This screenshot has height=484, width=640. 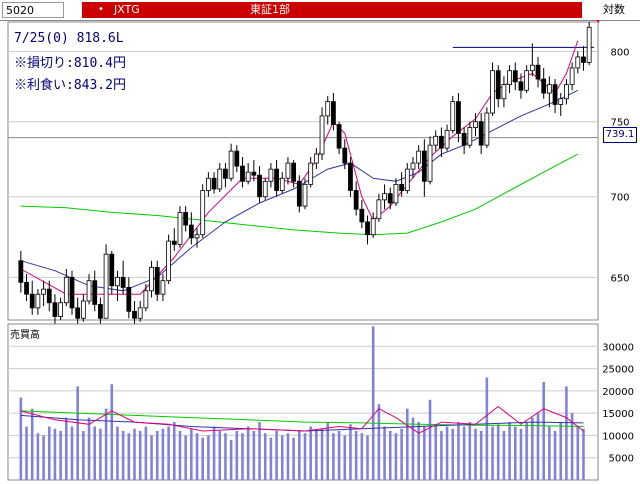 What do you see at coordinates (618, 347) in the screenshot?
I see `volume-tick-label: 30000` at bounding box center [618, 347].